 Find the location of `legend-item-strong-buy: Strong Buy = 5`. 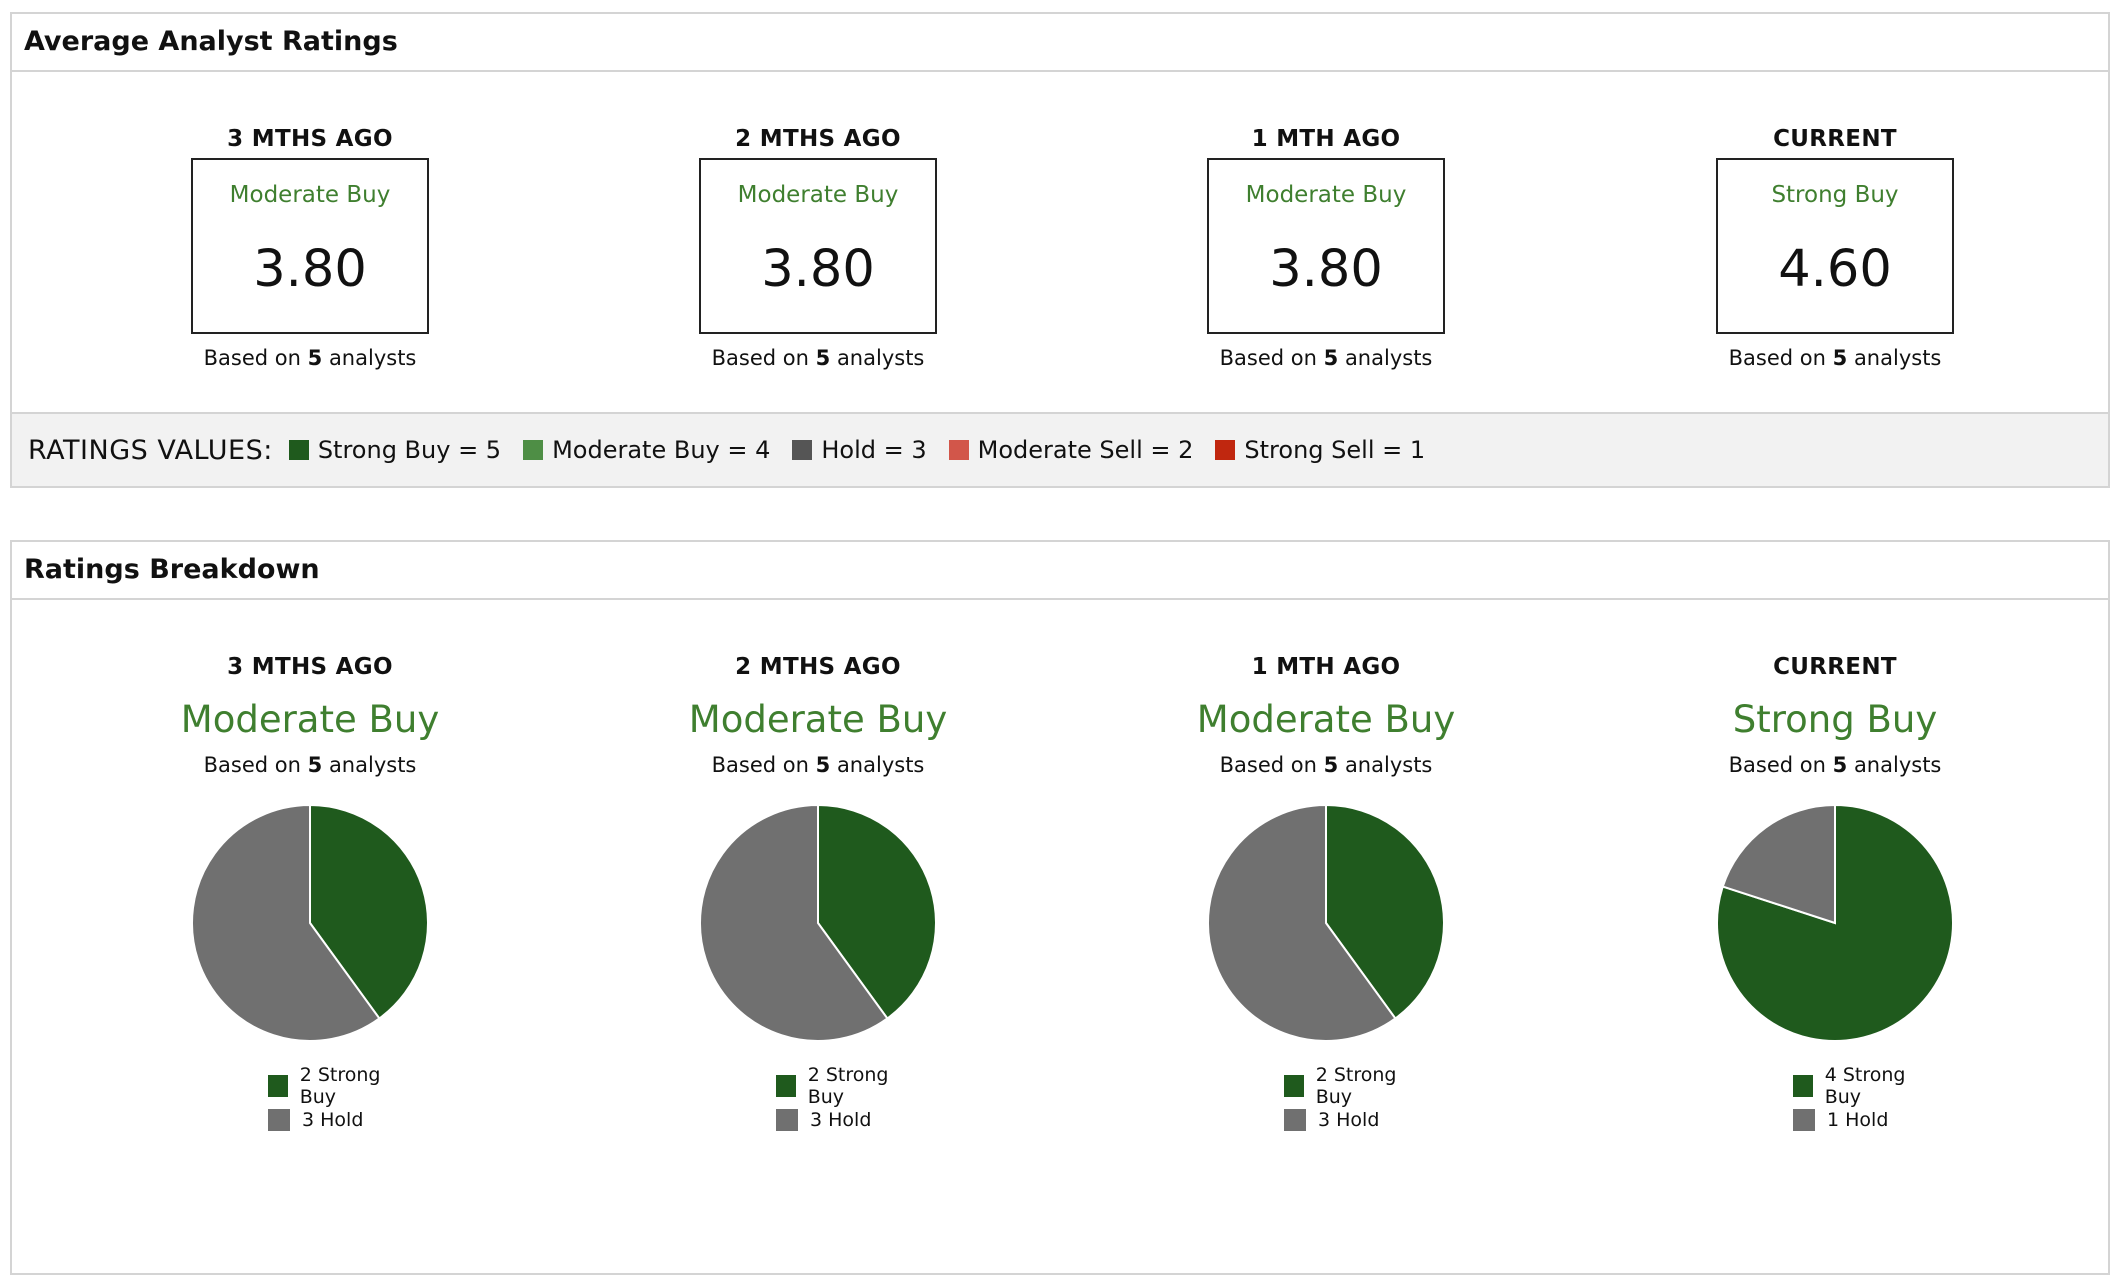

legend-item-strong-buy: Strong Buy = 5 is located at coordinates (394, 450).